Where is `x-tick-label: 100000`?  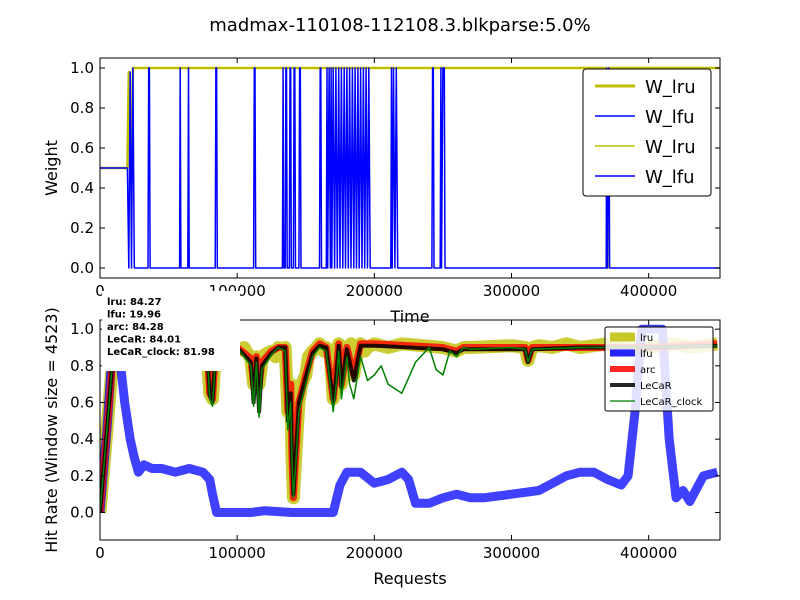
x-tick-label: 100000 is located at coordinates (237, 553).